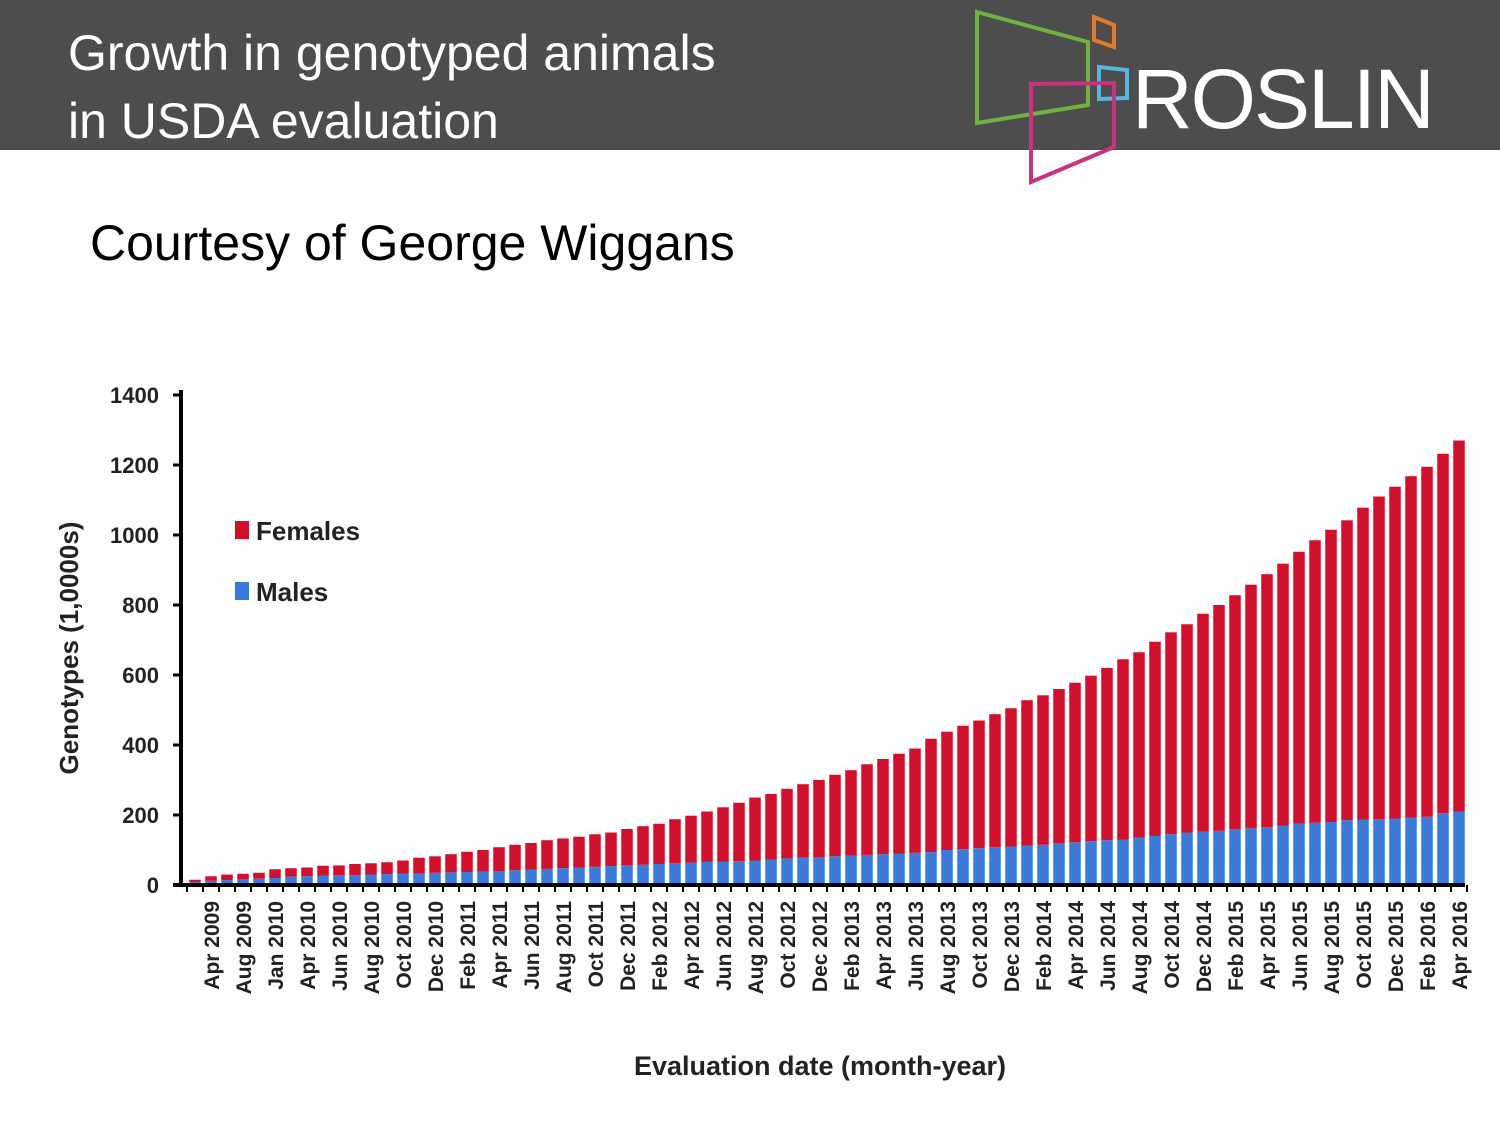 Image resolution: width=1500 pixels, height=1125 pixels. I want to click on x-tick-label: Apr 2015, so click(1268, 945).